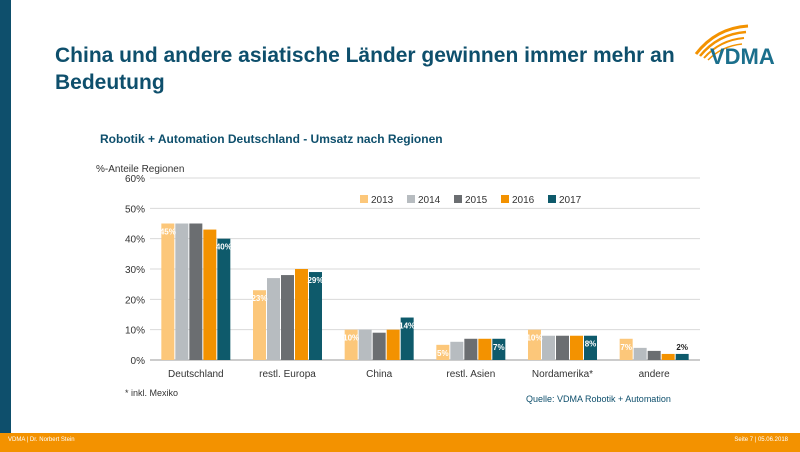 The height and width of the screenshot is (452, 800). What do you see at coordinates (505, 199) in the screenshot?
I see `legend-swatch-2016` at bounding box center [505, 199].